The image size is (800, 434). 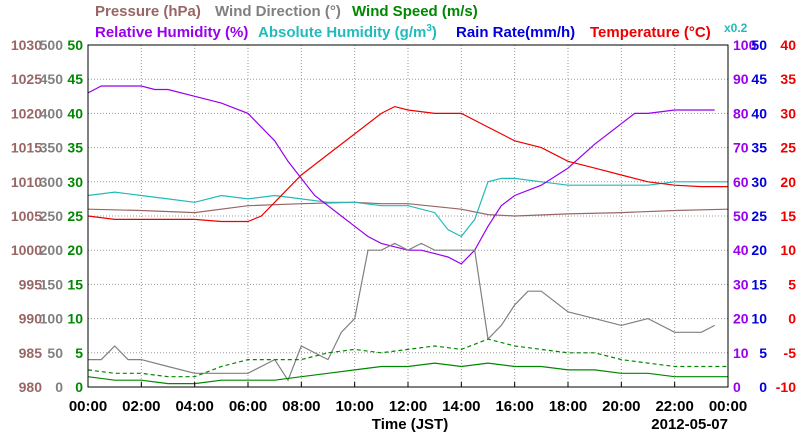 I want to click on tick-label-wind-speed: 45, so click(x=75, y=79).